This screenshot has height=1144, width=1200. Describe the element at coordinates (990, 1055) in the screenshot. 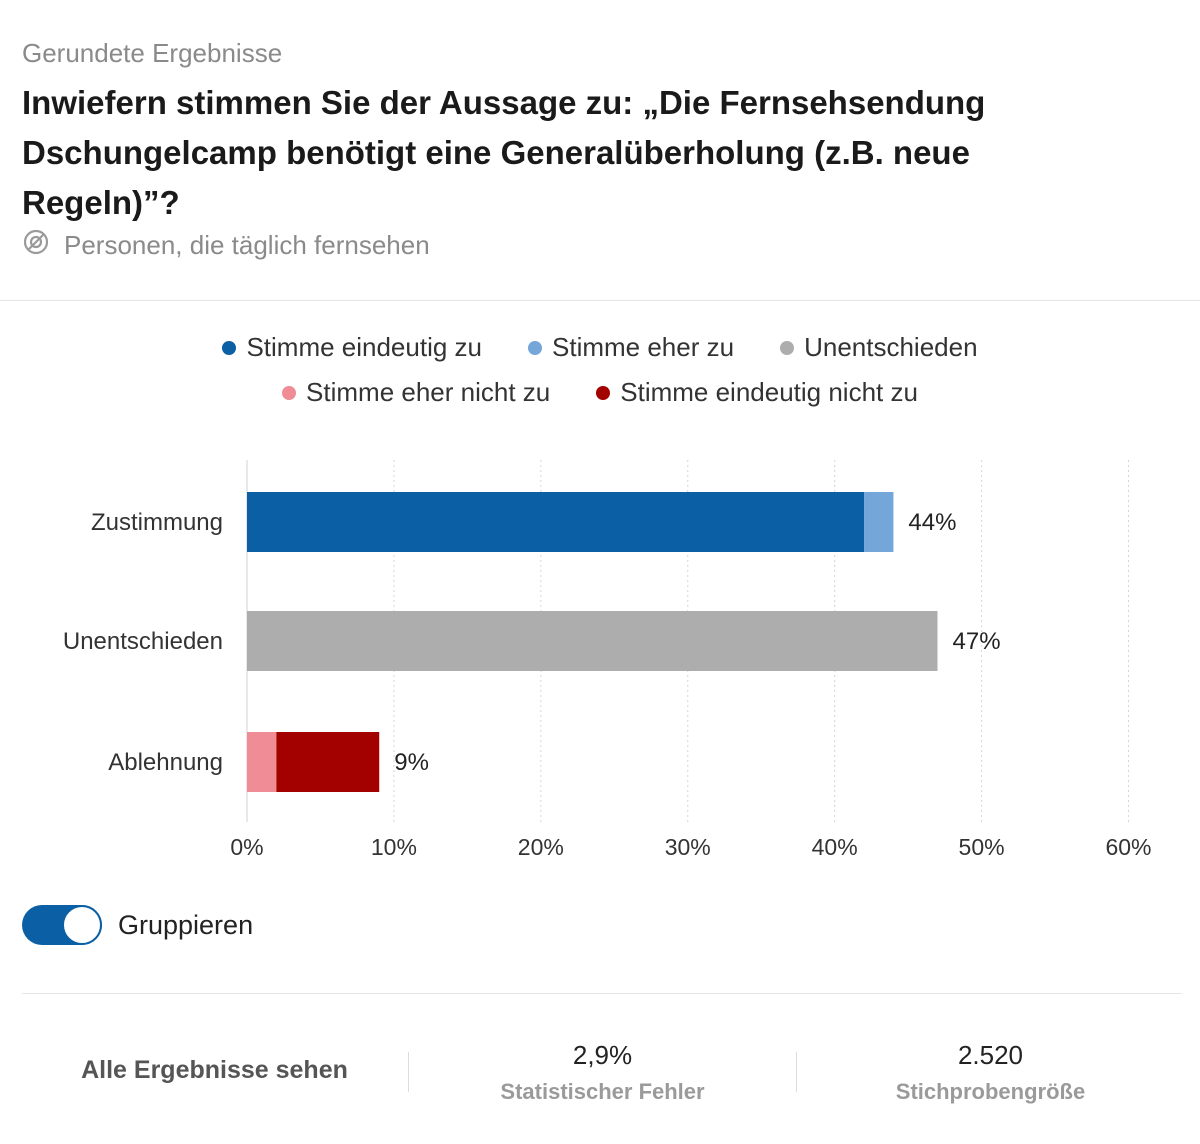

I see `sample-size-value: 2.520` at that location.